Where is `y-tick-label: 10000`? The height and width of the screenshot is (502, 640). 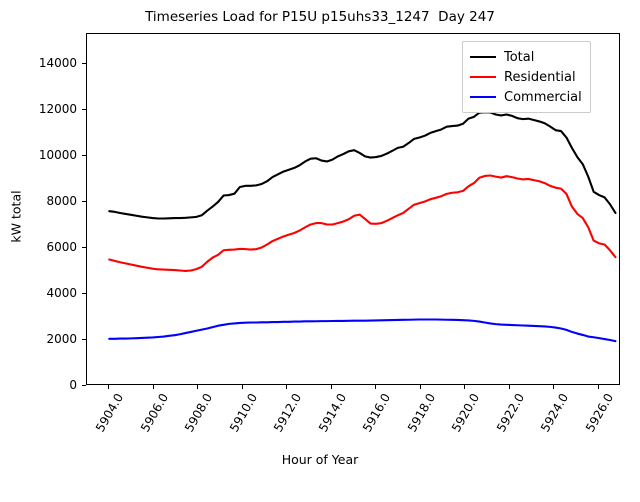
y-tick-label: 10000 is located at coordinates (57, 154).